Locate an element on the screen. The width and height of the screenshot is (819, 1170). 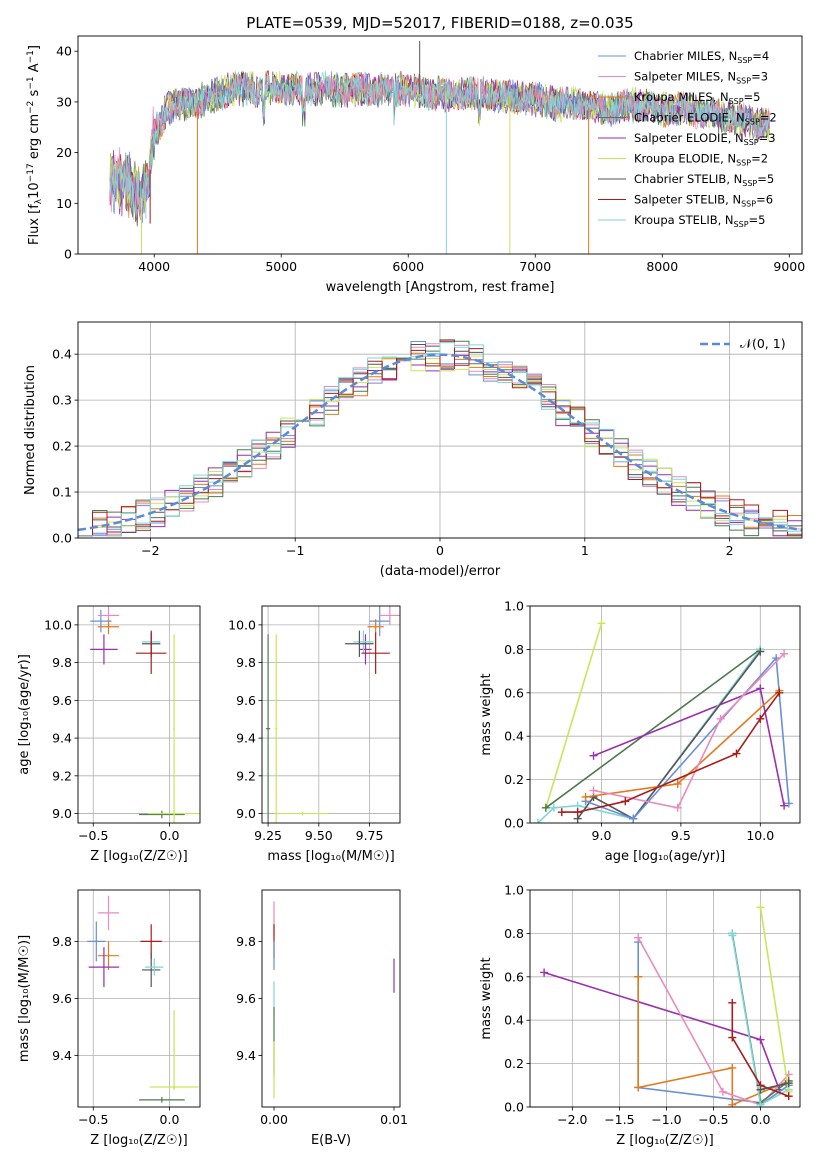
x-tick-label: 9.75 is located at coordinates (370, 835).